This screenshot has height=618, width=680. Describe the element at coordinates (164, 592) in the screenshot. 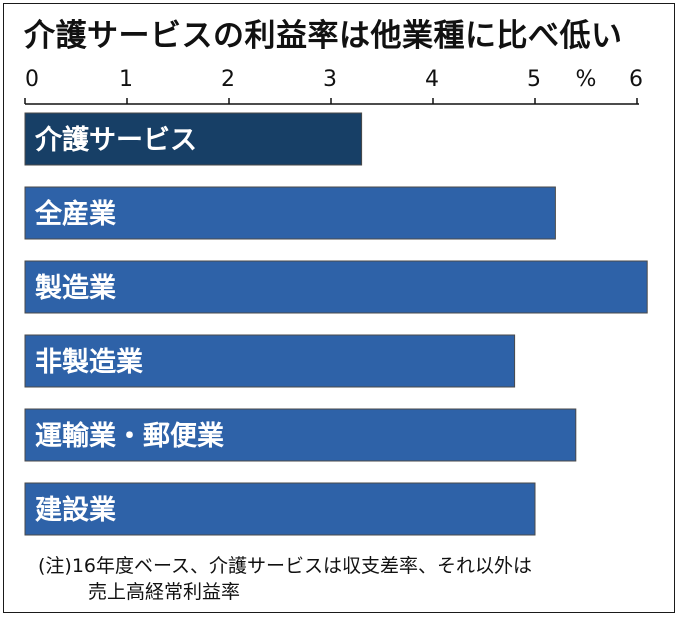

I see `footnote-line-2: 売上高経常利益率` at that location.